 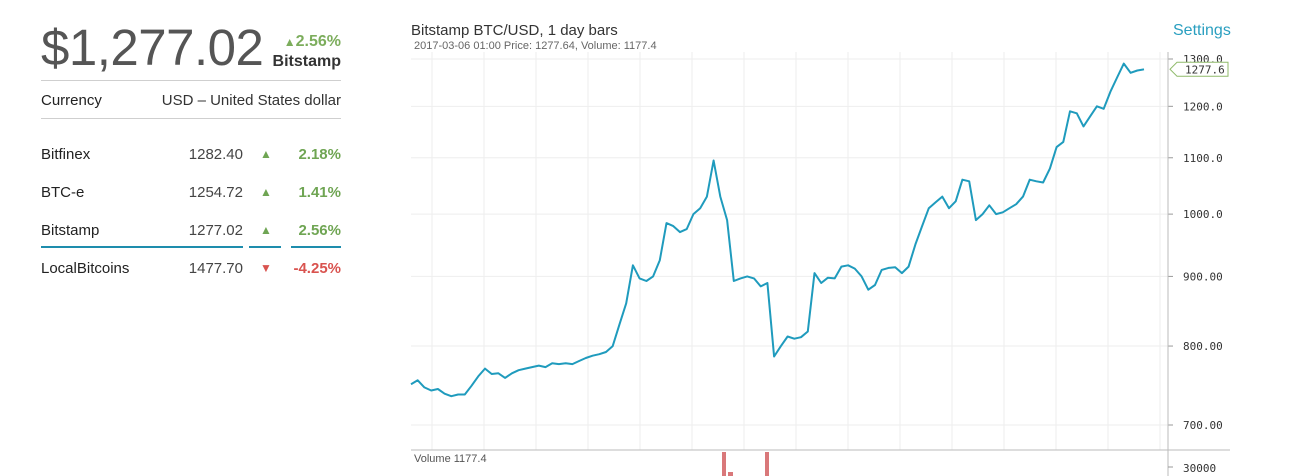 What do you see at coordinates (1205, 69) in the screenshot?
I see `current-price-tag-label: 1277.6` at bounding box center [1205, 69].